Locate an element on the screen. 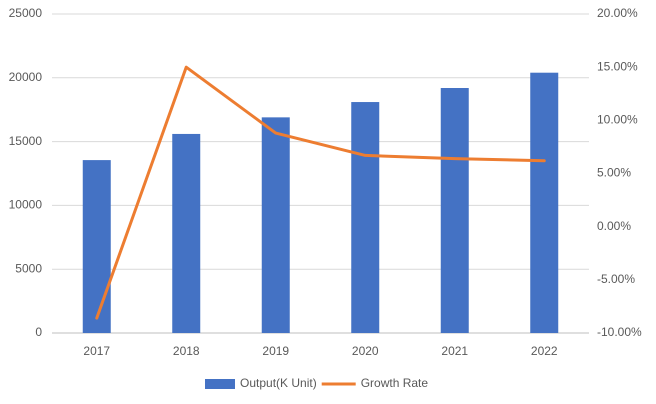 The image size is (656, 404). y-tick-label: 10000 is located at coordinates (26, 205).